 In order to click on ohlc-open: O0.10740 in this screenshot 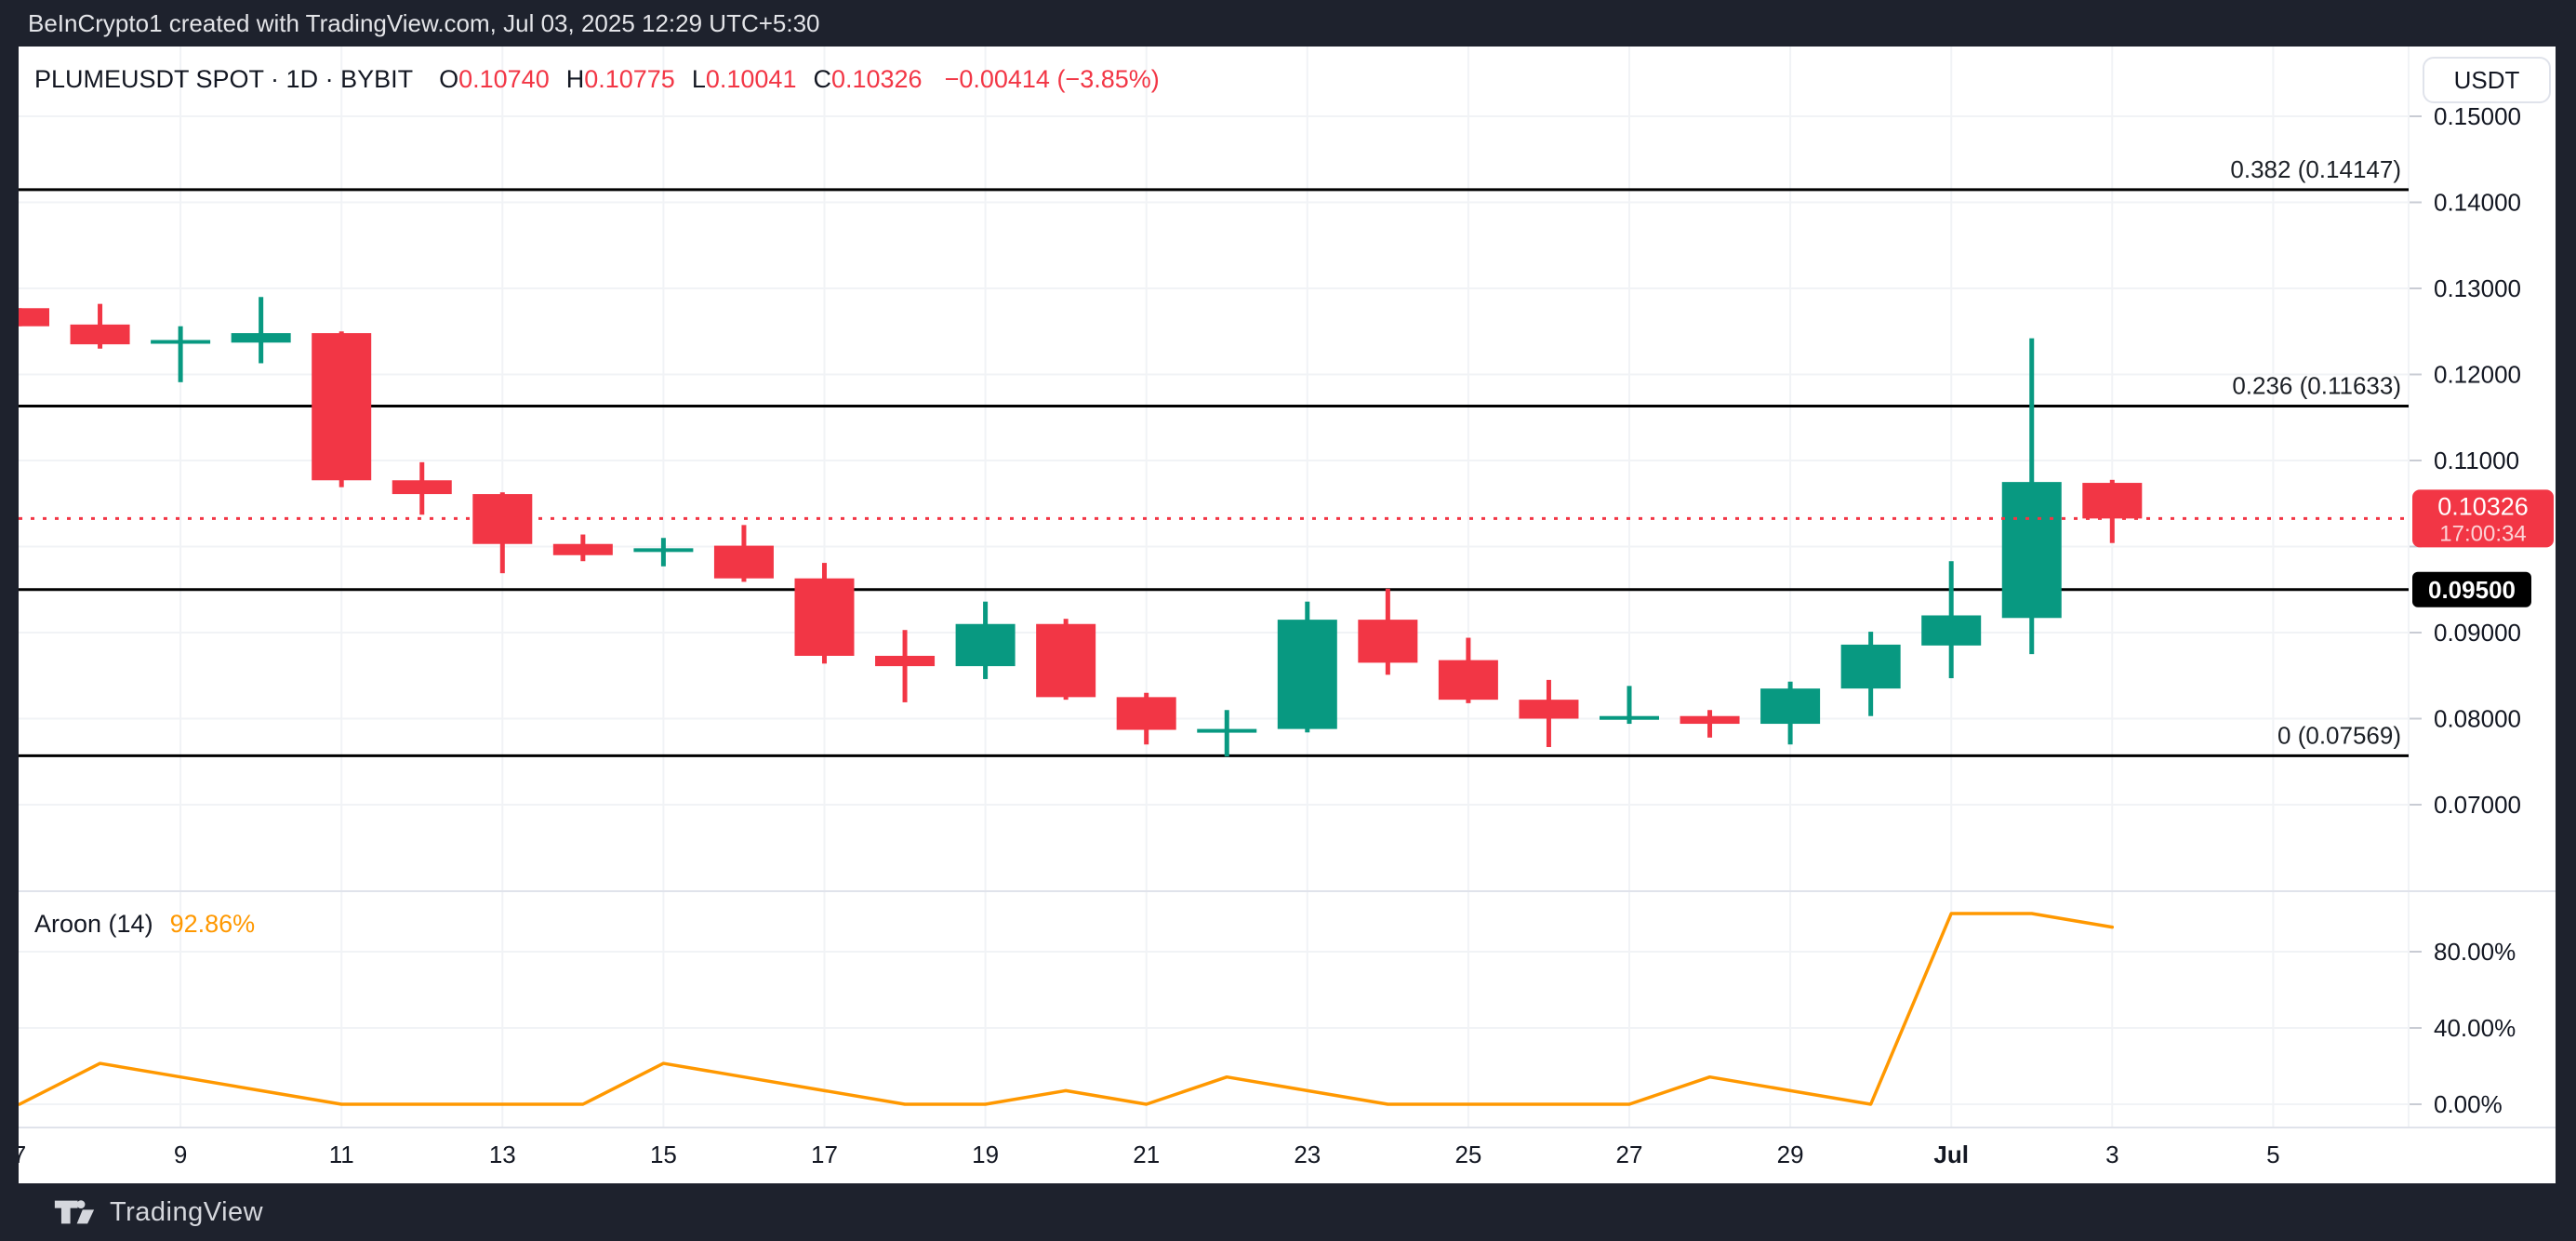, I will do `click(494, 79)`.